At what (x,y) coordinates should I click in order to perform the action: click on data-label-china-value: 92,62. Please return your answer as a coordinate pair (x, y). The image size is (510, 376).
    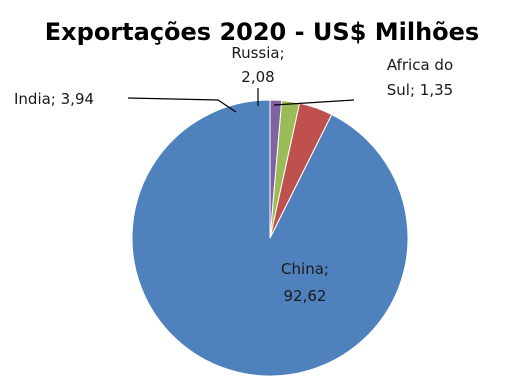
    Looking at the image, I should click on (305, 296).